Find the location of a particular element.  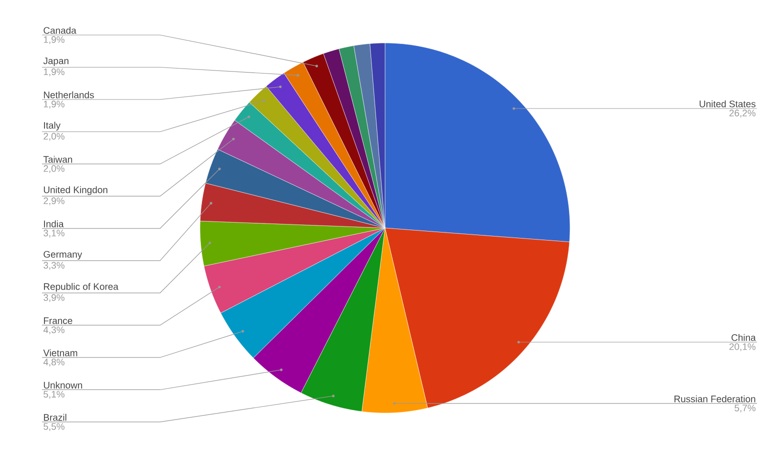

data-label: 4,3% is located at coordinates (53, 330).